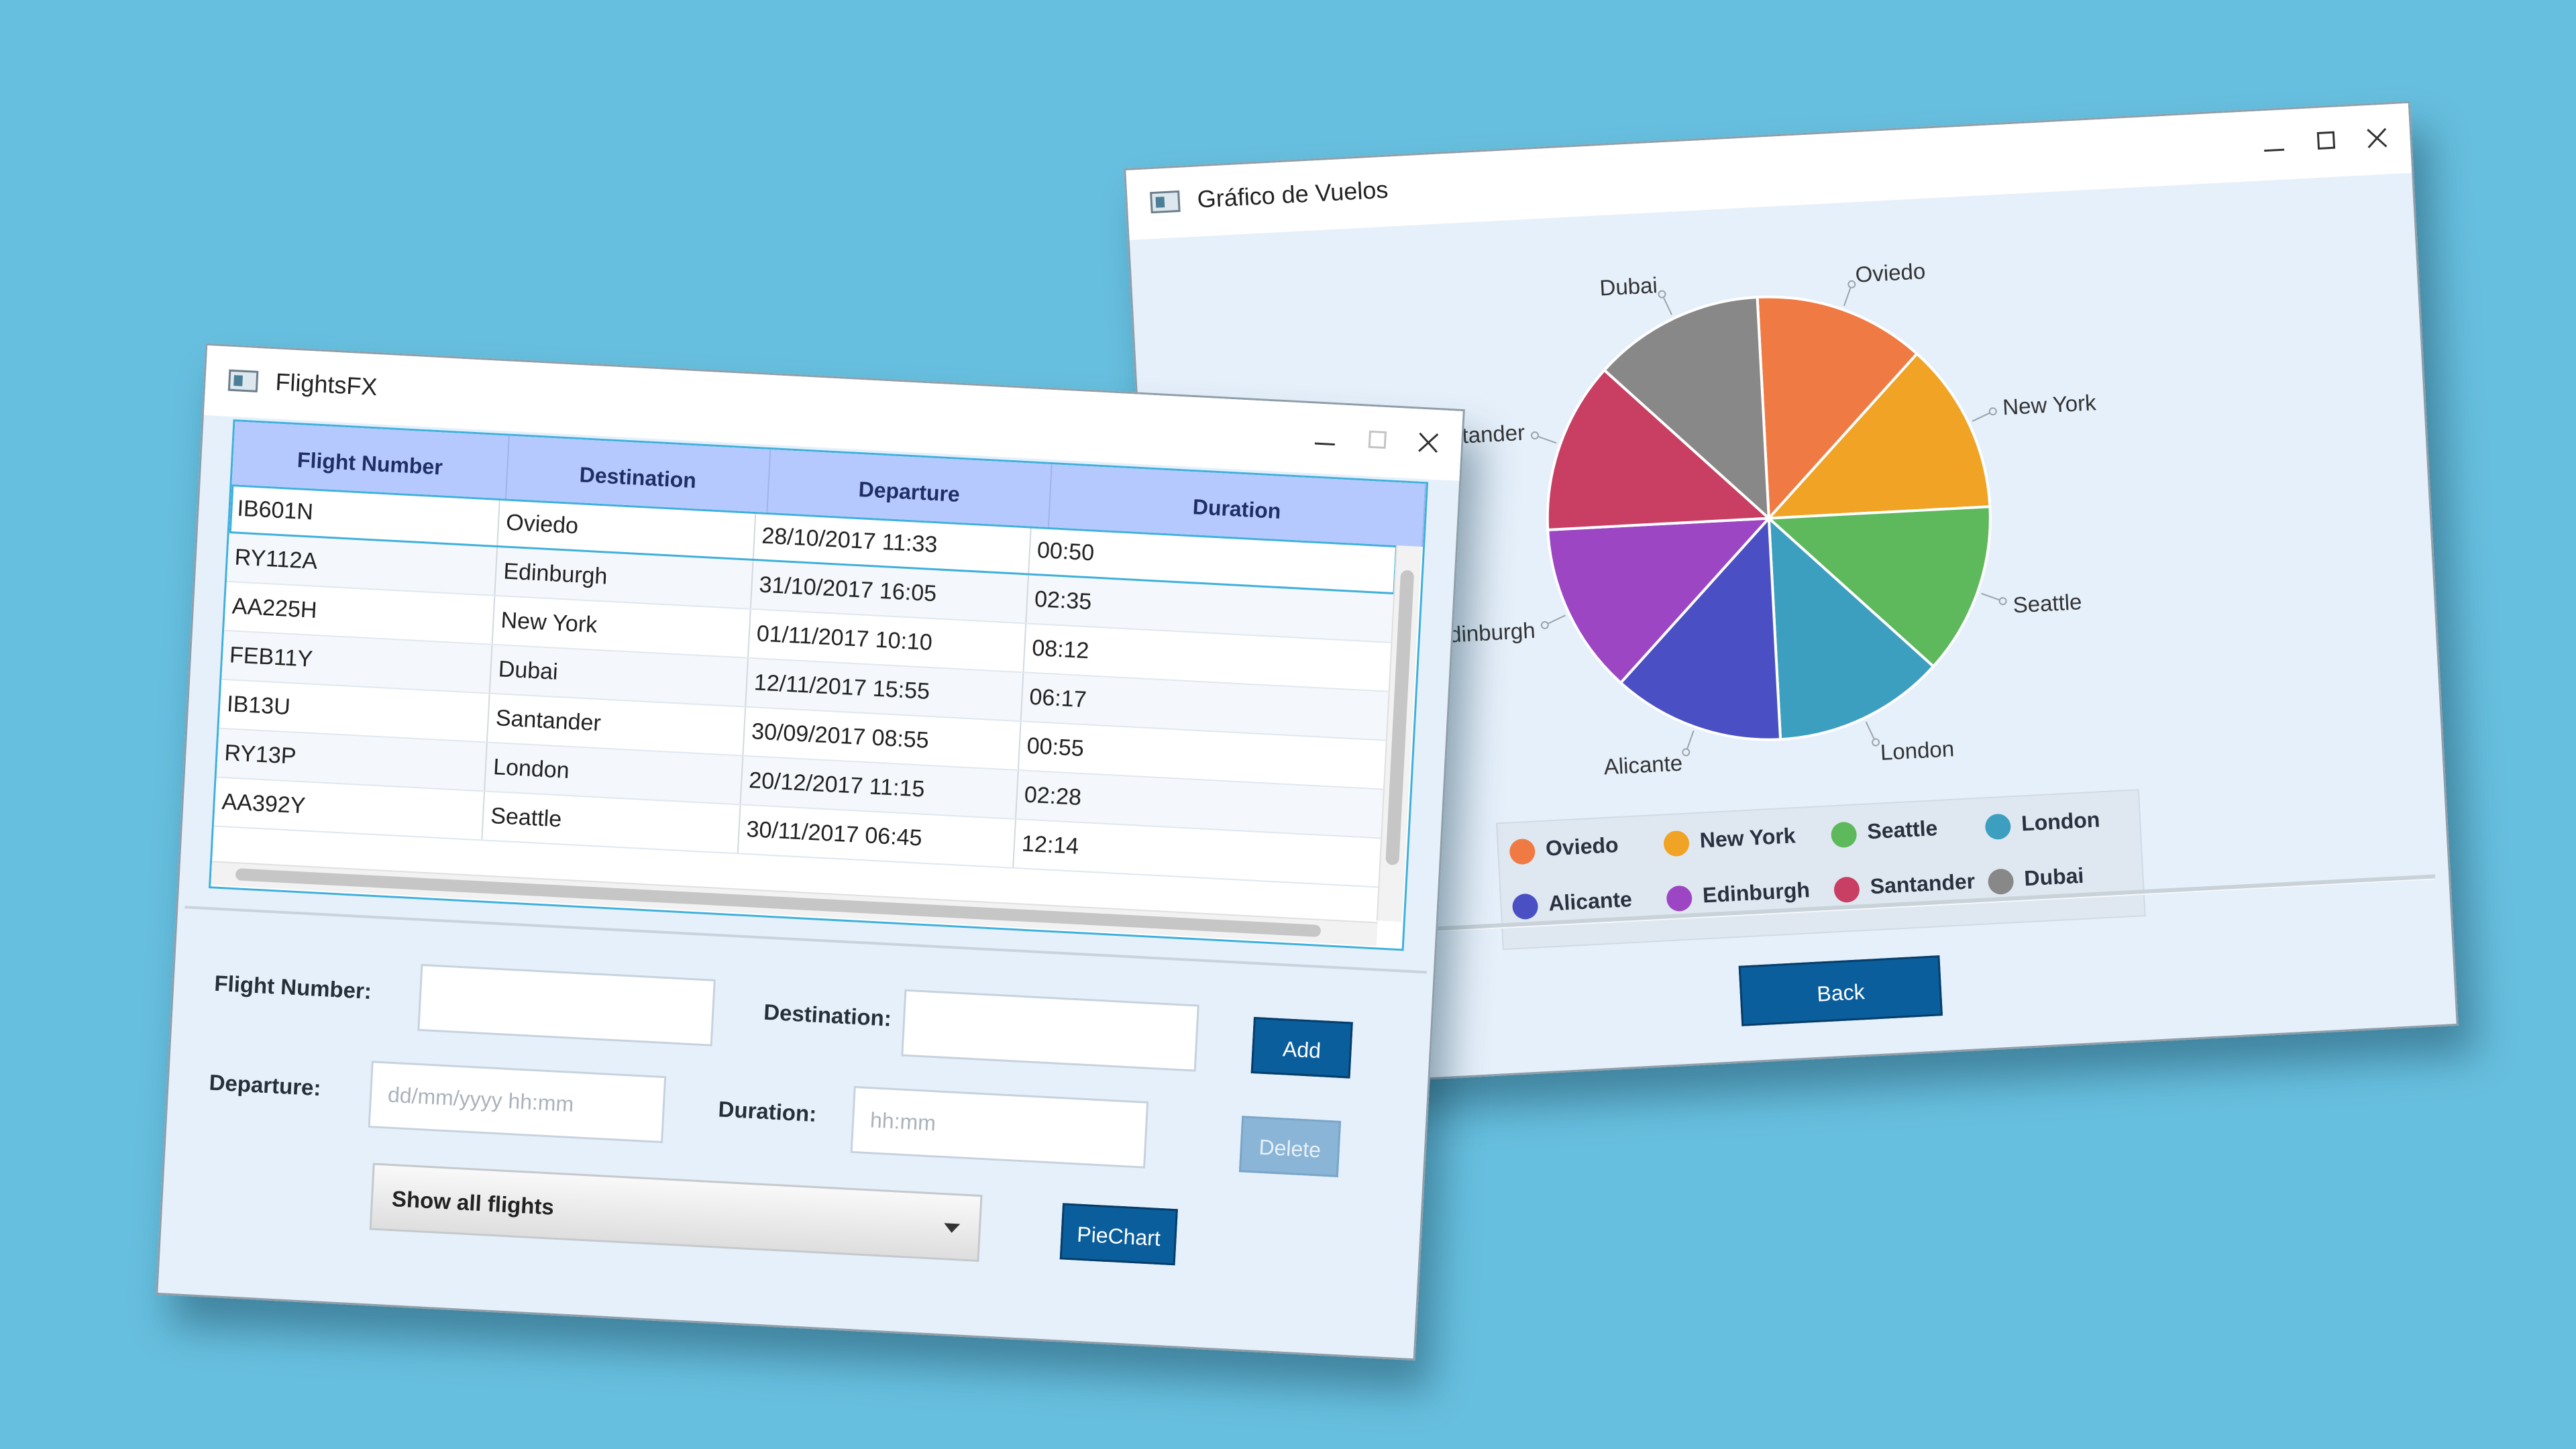 This screenshot has width=2576, height=1449. I want to click on minimize-icon, so click(1326, 438).